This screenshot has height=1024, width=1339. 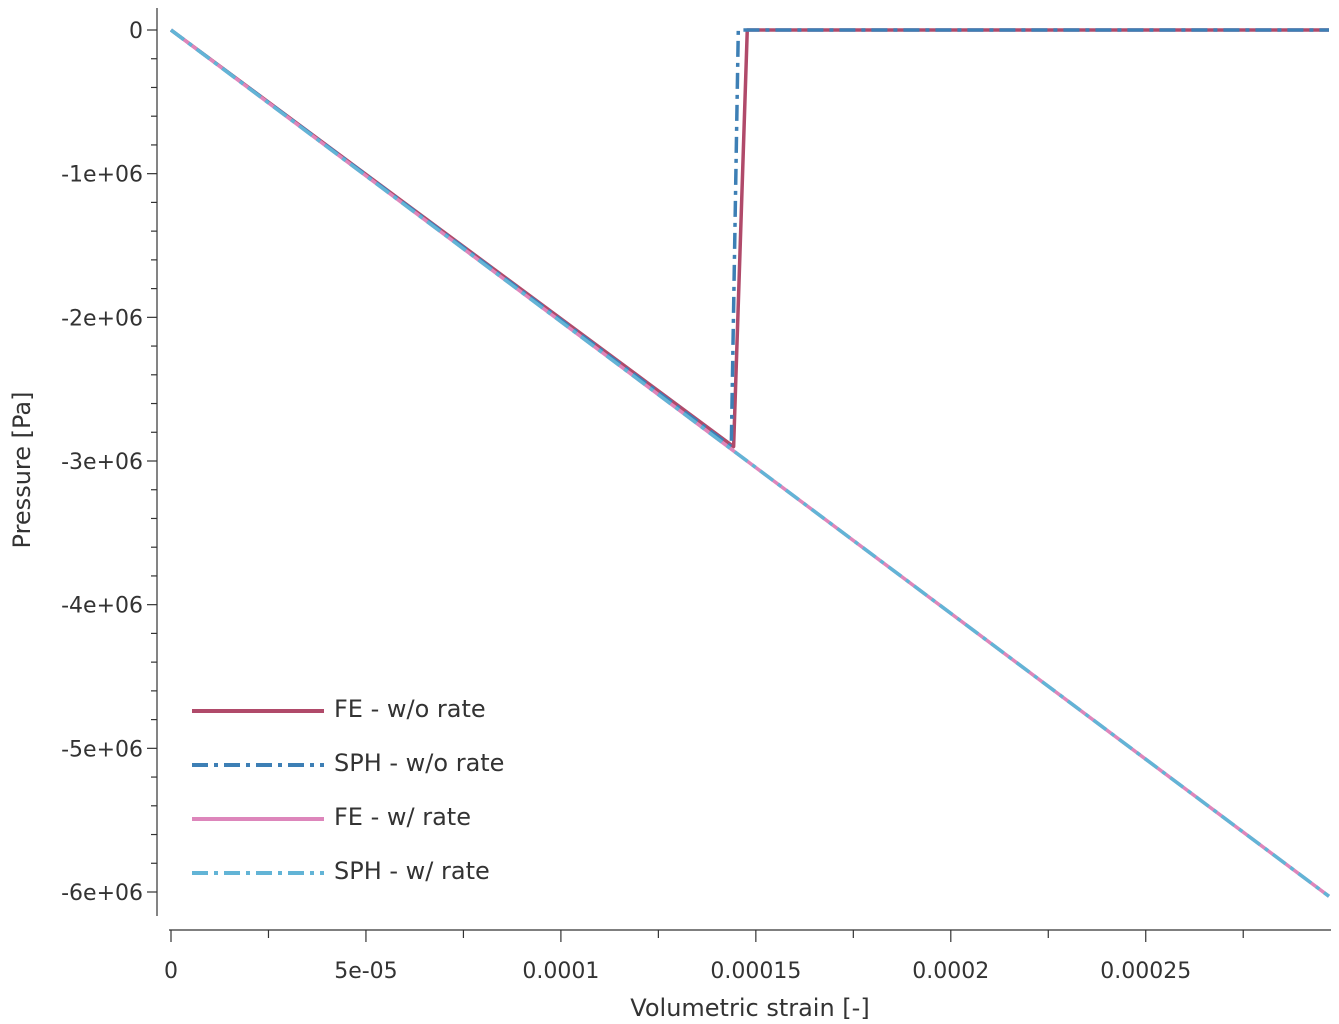 What do you see at coordinates (102, 462) in the screenshot?
I see `y-tick-label: -3e+06` at bounding box center [102, 462].